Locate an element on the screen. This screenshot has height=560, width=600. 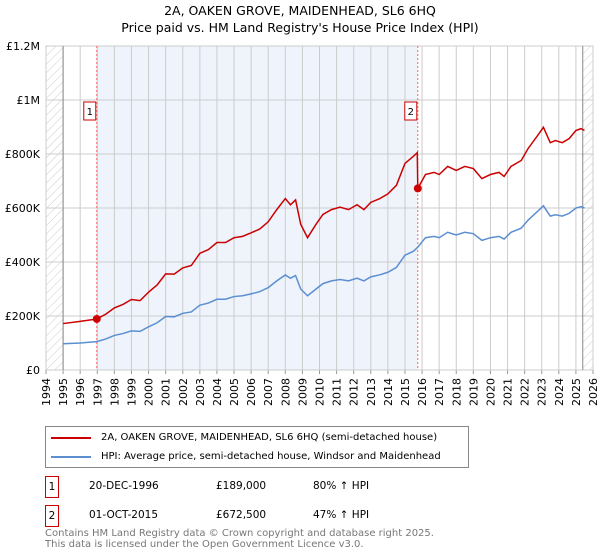
sale-label-number: 2 is located at coordinates (411, 112).